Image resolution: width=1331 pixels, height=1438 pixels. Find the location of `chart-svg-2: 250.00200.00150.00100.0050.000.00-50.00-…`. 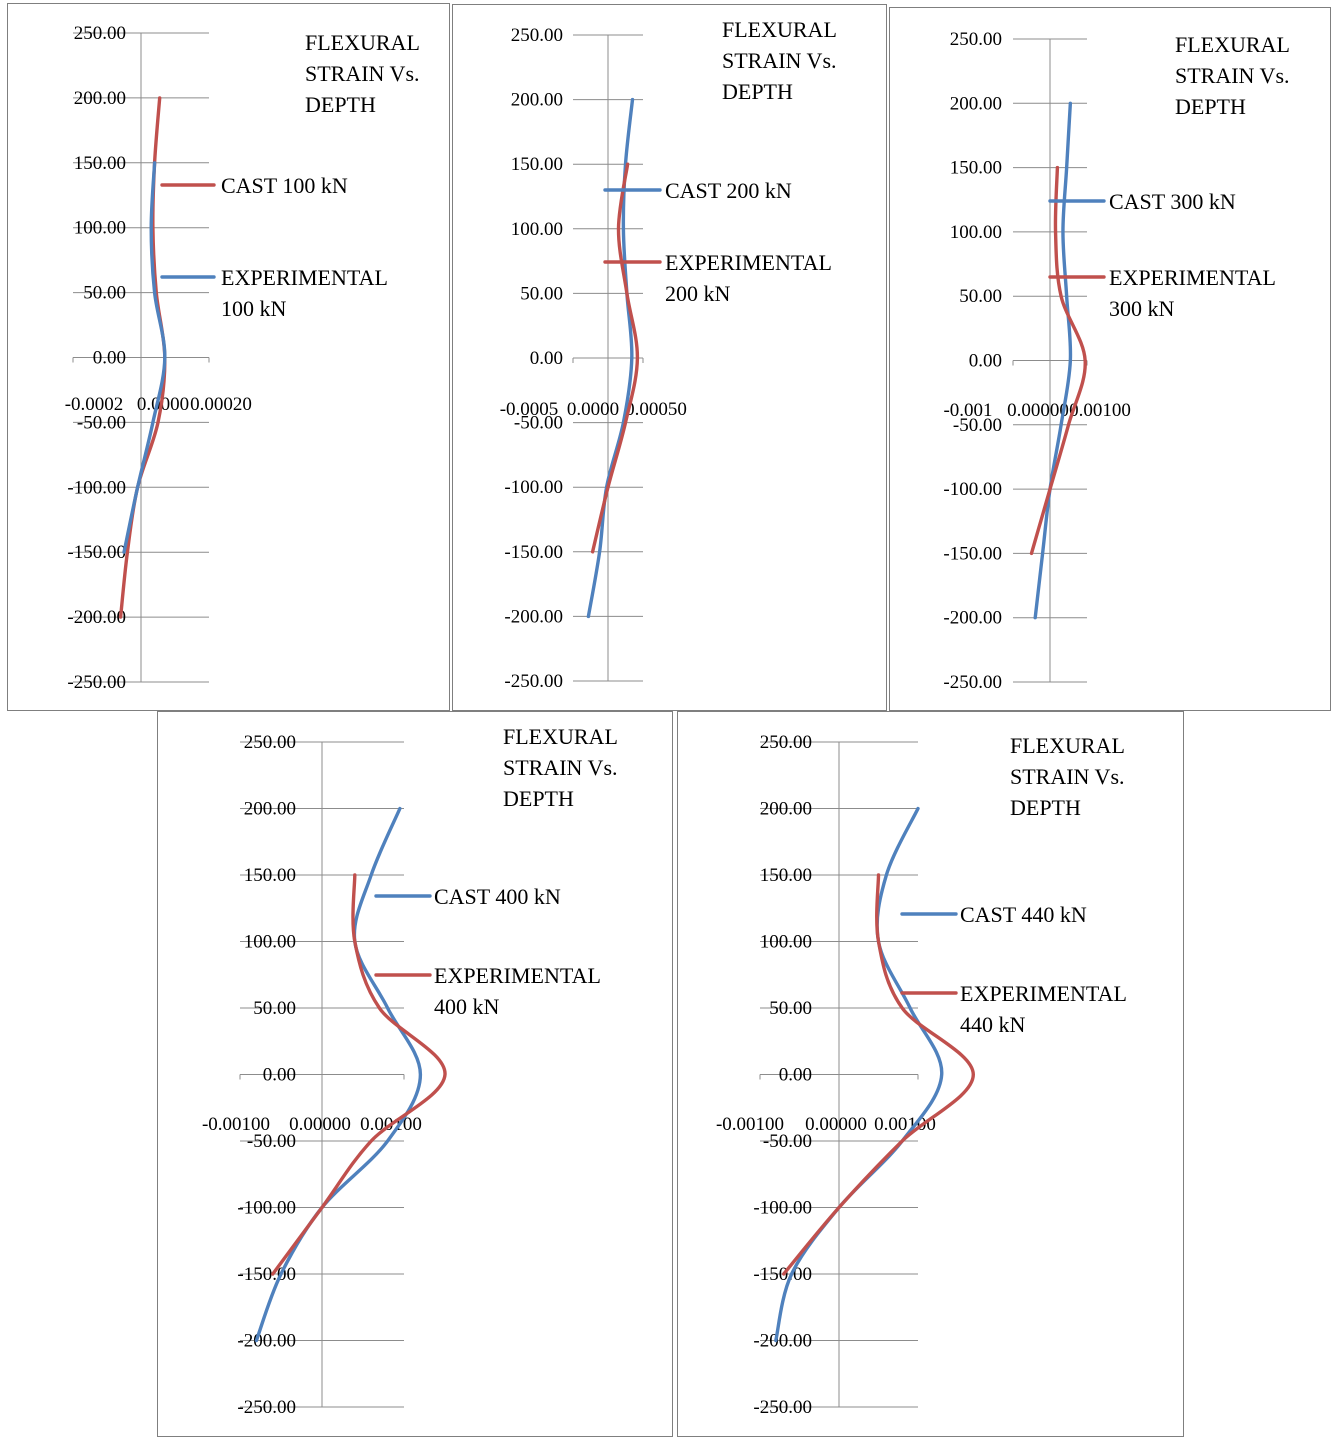

chart-svg-2: 250.00200.00150.00100.0050.000.00-50.00-… is located at coordinates (668, 354).